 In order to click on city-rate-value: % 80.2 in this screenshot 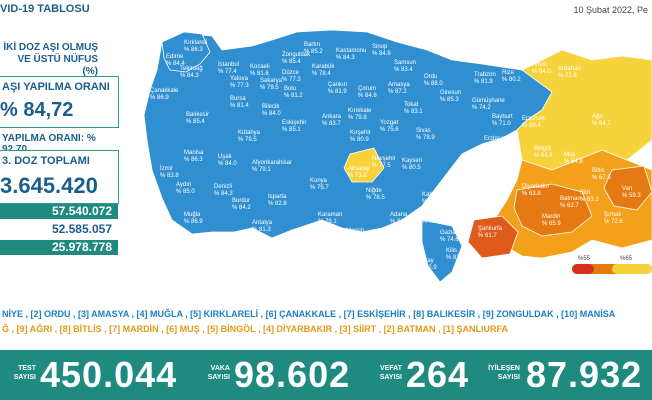, I will do `click(511, 80)`.